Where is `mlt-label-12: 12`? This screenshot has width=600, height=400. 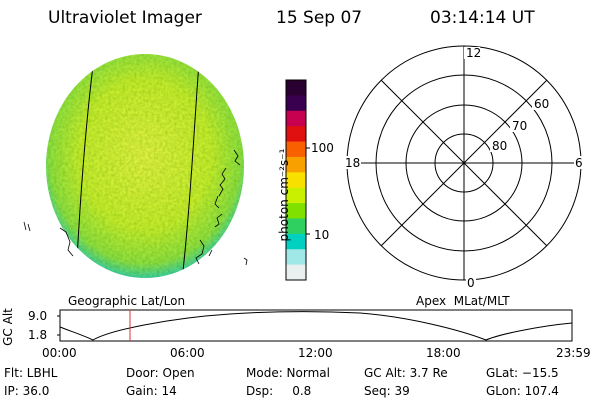
mlt-label-12: 12 is located at coordinates (473, 53).